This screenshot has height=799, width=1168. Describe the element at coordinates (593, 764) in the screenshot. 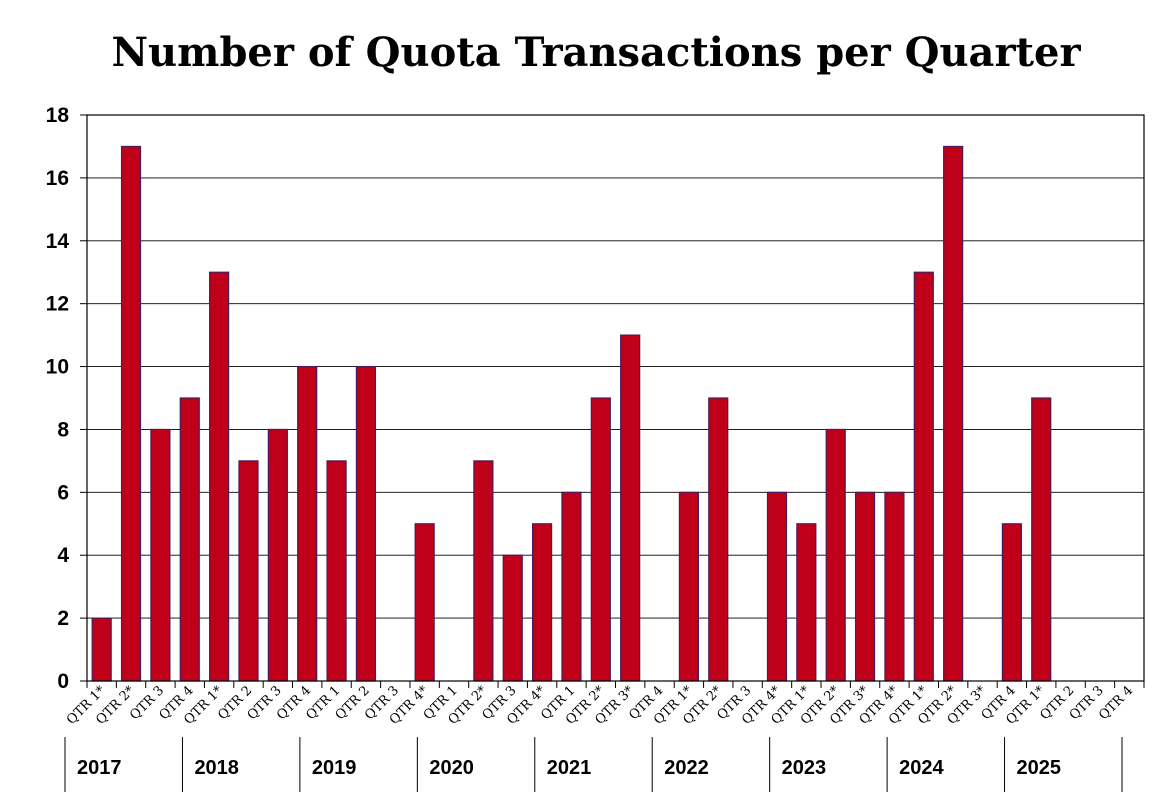

I see `year-labels: 2017 2018 2019 2020 2021 2022 2023 2024 2025` at that location.